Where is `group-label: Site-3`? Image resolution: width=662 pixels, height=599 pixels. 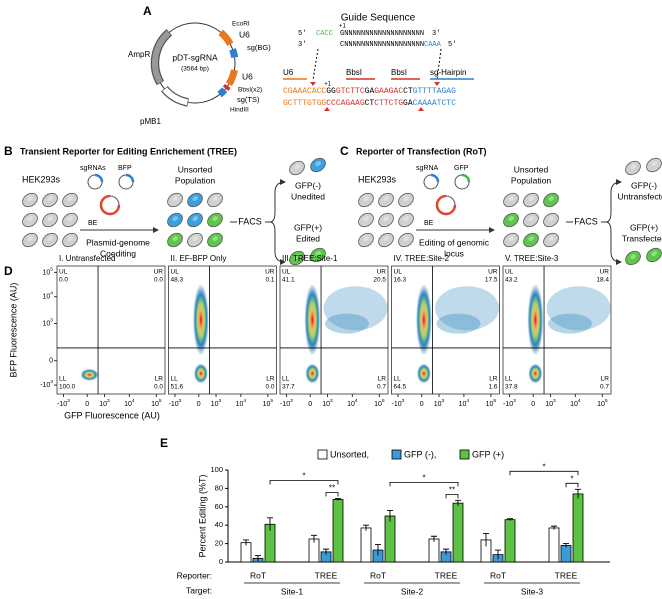 group-label: Site-3 is located at coordinates (532, 591).